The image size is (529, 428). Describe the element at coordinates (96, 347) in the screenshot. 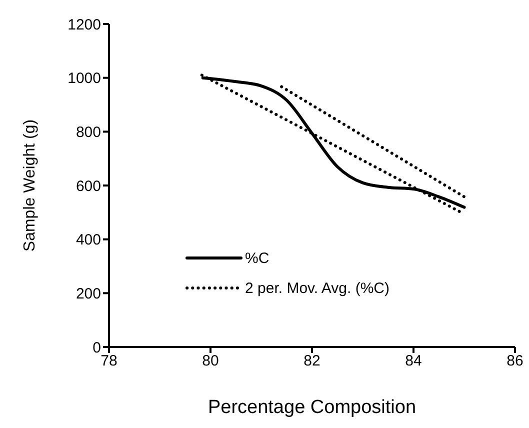

I see `y-tick-label: 0` at that location.